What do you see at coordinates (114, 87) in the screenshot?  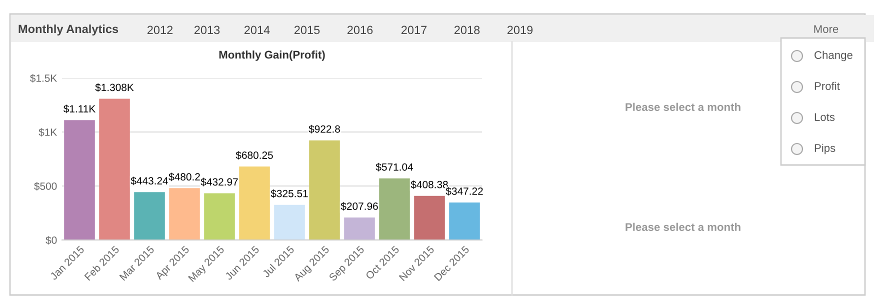 I see `data-label: $1.308K` at bounding box center [114, 87].